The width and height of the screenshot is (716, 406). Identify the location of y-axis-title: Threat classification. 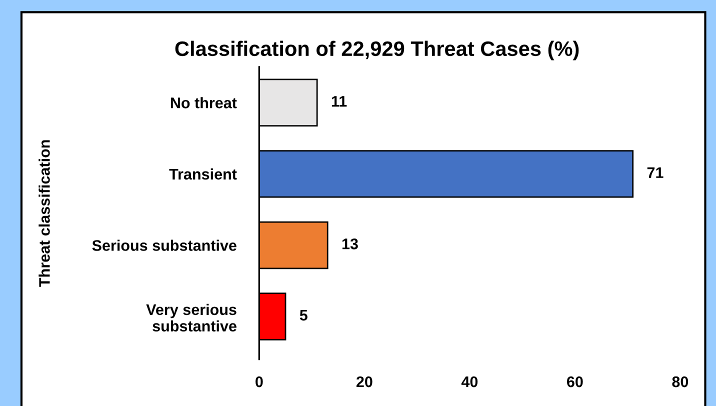
(44, 213).